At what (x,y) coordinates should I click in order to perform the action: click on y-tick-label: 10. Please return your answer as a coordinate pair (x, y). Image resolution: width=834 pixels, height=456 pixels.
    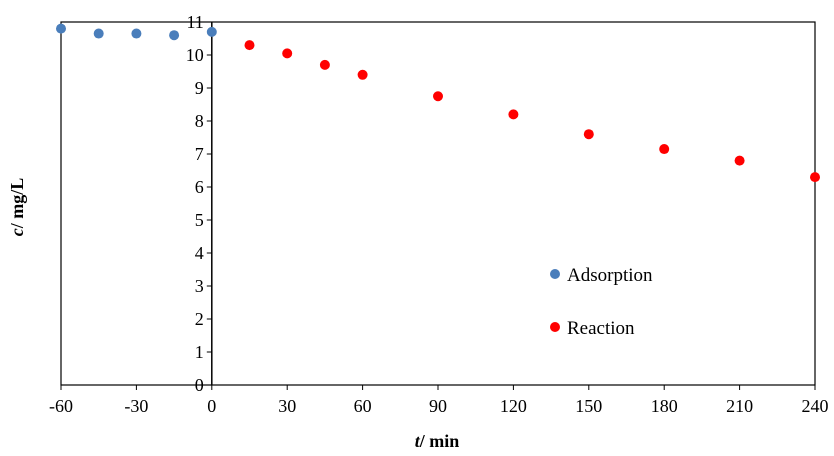
    Looking at the image, I should click on (195, 55).